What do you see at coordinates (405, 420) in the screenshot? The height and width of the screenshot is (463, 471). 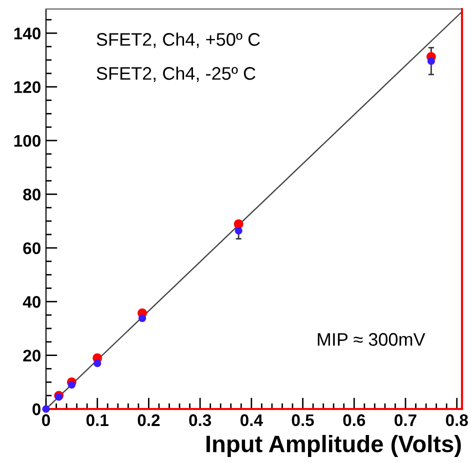 I see `x-tick-label: 0.7` at bounding box center [405, 420].